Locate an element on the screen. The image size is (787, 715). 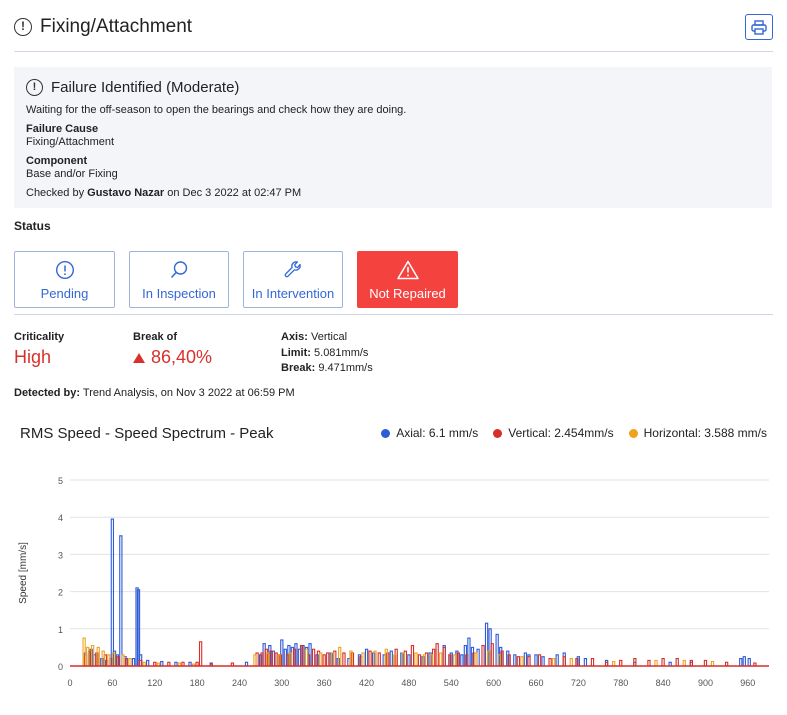
alert-circle-icon is located at coordinates (64, 270).